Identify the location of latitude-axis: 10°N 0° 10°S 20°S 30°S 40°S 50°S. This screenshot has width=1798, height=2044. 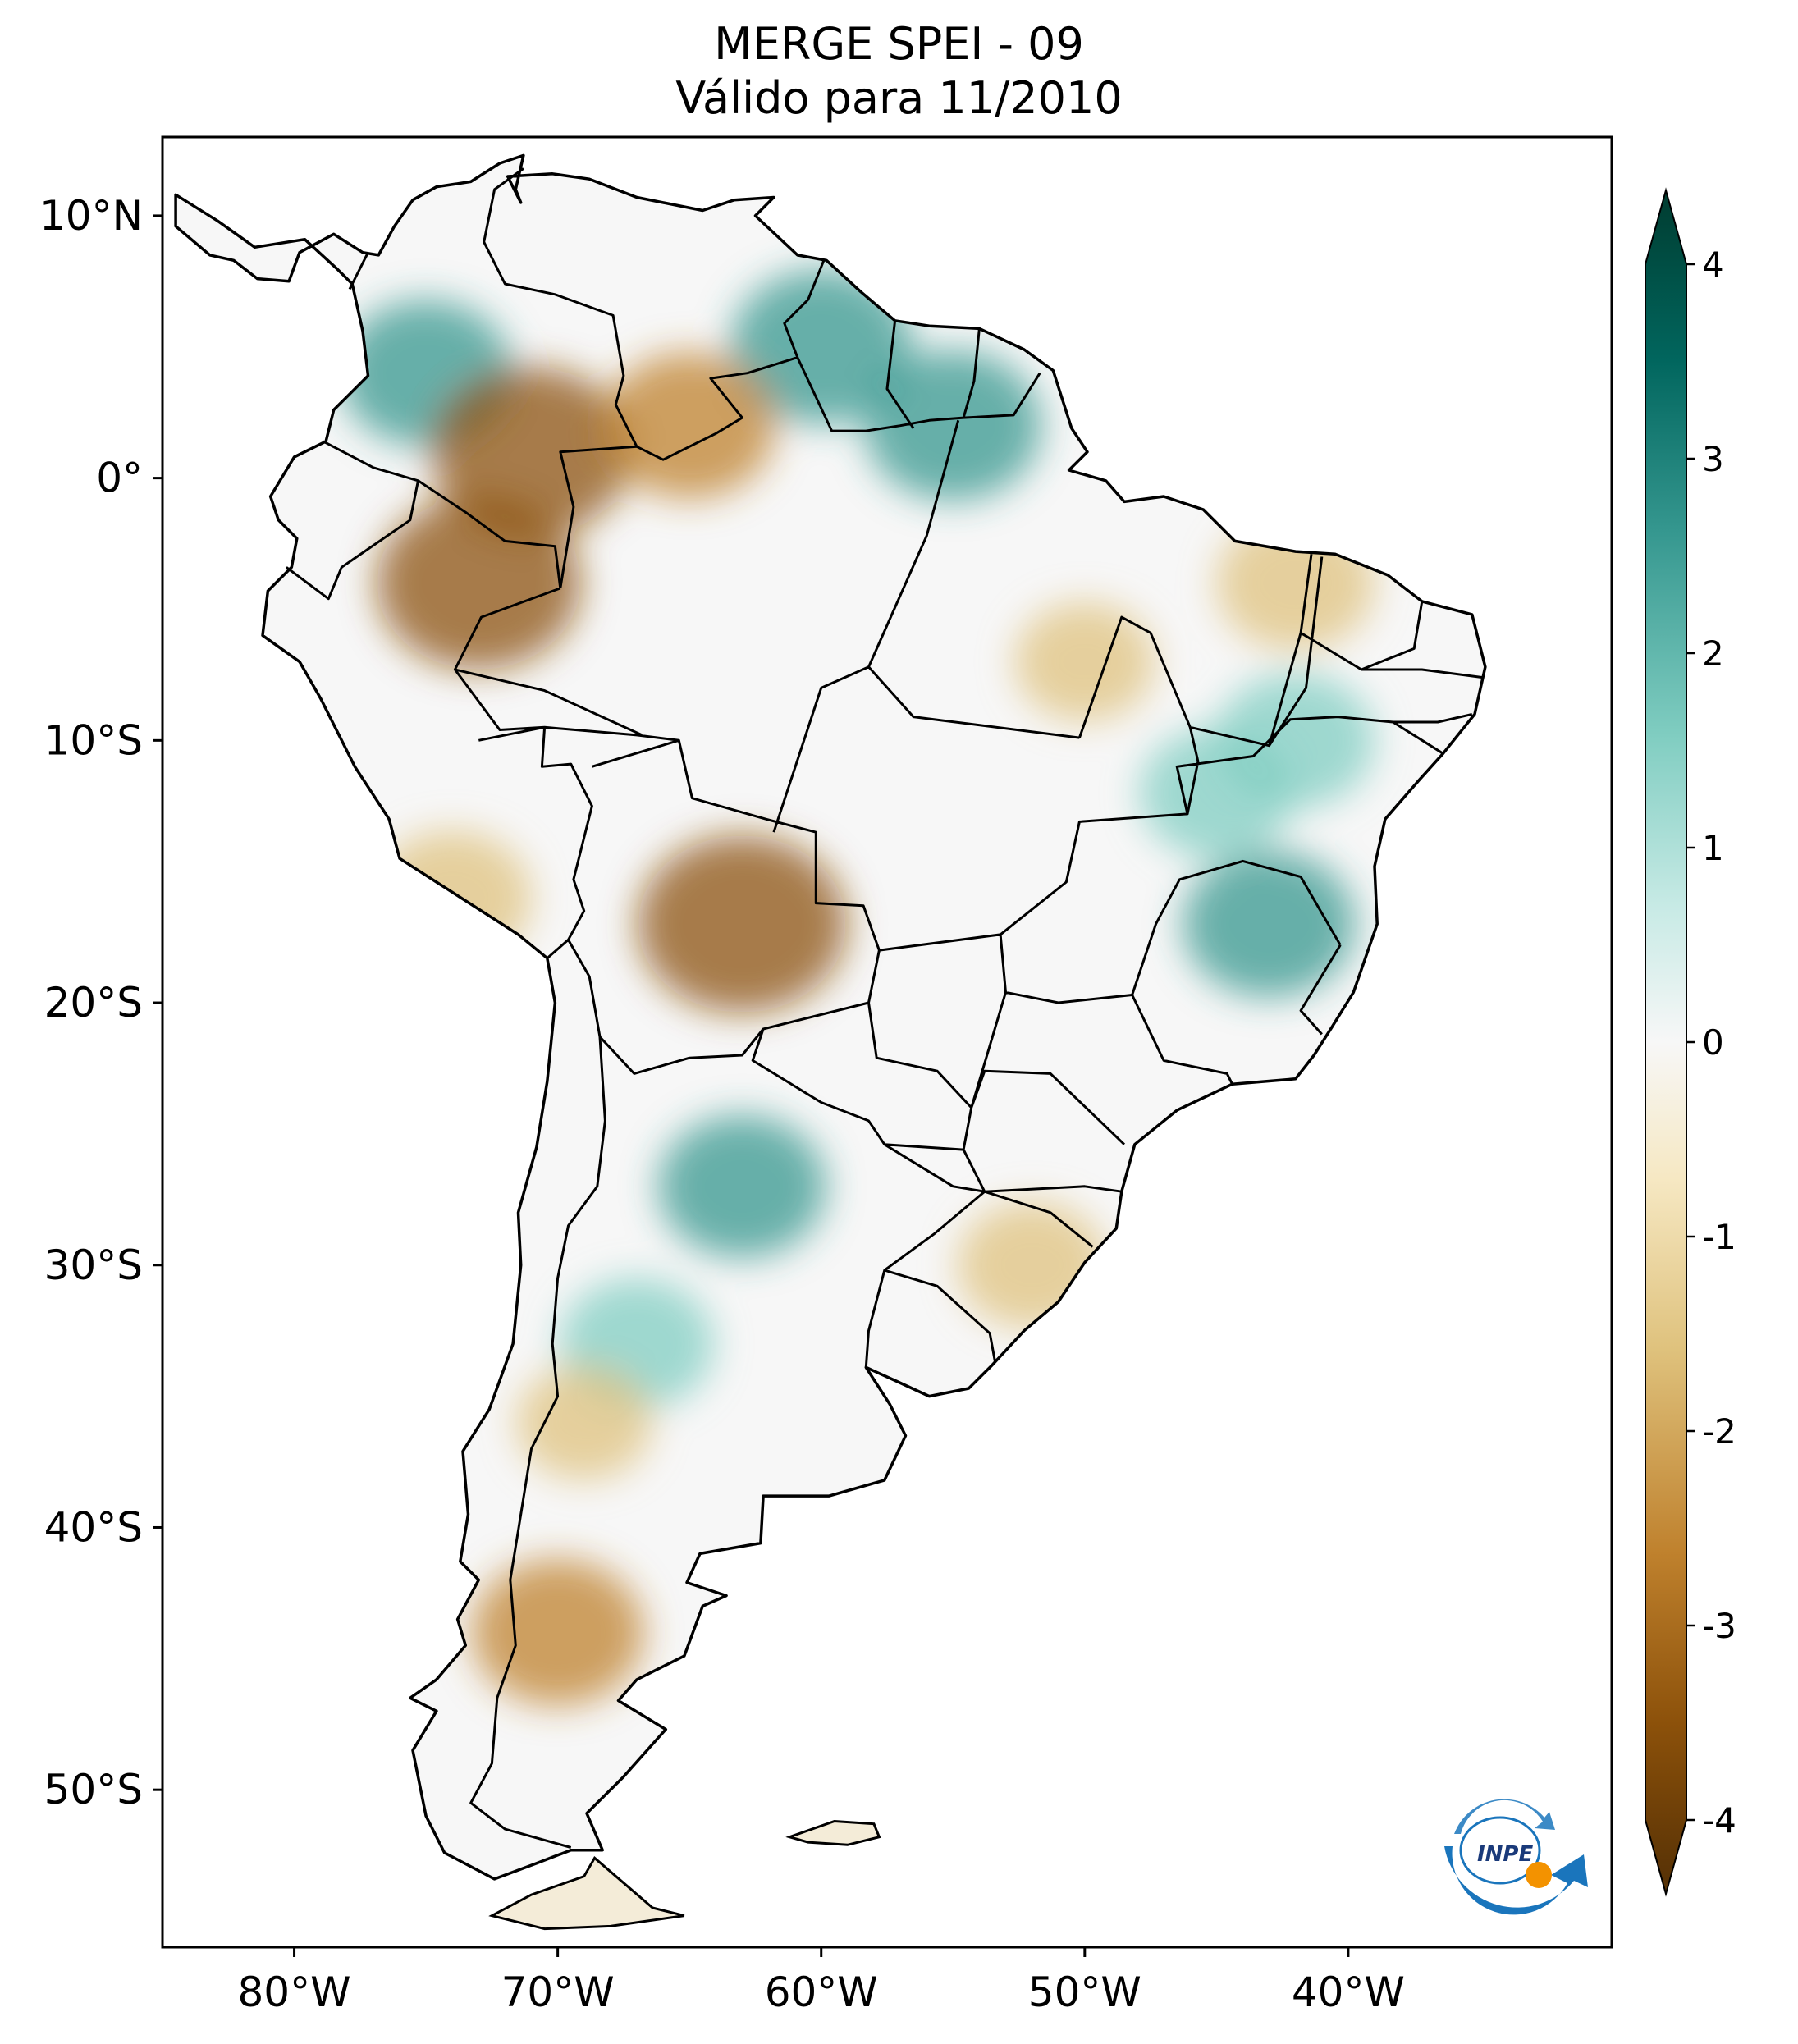
(100, 1002).